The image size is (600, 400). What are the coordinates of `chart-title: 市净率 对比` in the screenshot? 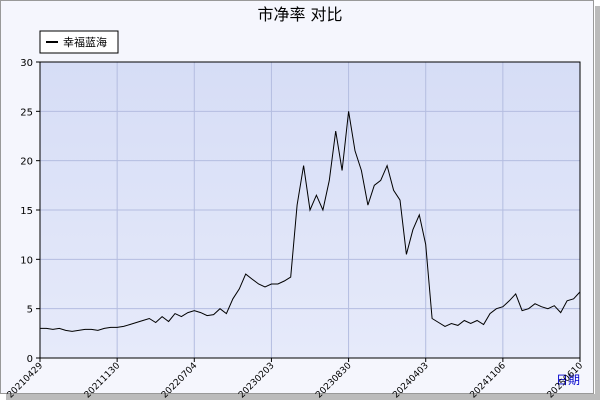 It's located at (299, 14).